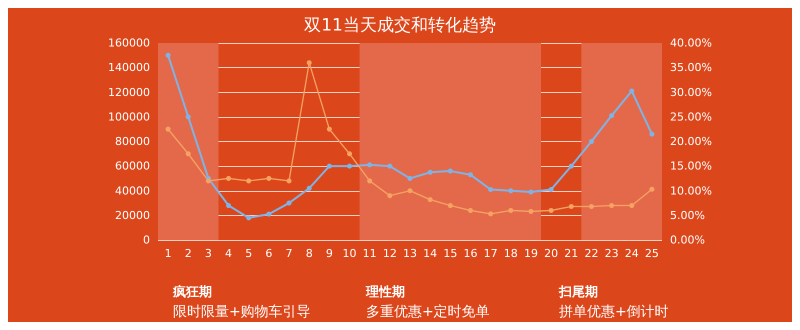 This screenshot has width=800, height=330. What do you see at coordinates (428, 312) in the screenshot?
I see `text: 多重优惠+定时免单` at bounding box center [428, 312].